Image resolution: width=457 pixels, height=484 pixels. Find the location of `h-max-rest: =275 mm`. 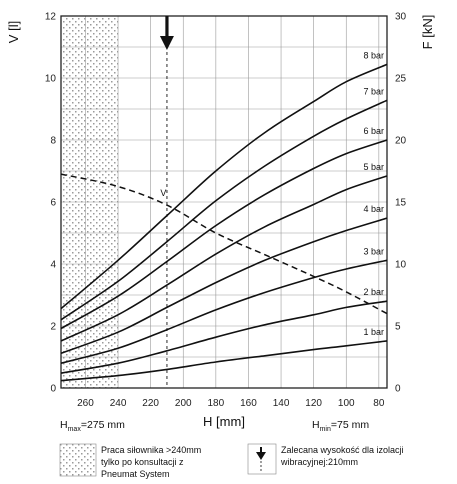

h-max-rest: =275 mm is located at coordinates (103, 425).